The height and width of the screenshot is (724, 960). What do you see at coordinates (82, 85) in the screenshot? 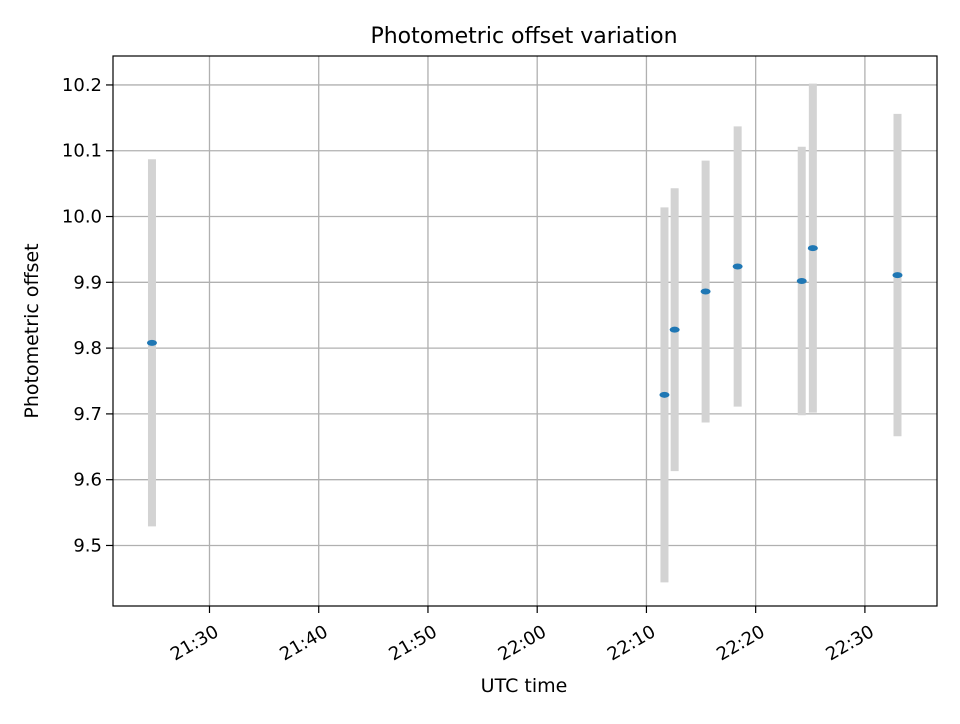
I see `y-tick-label: 10.2` at bounding box center [82, 85].